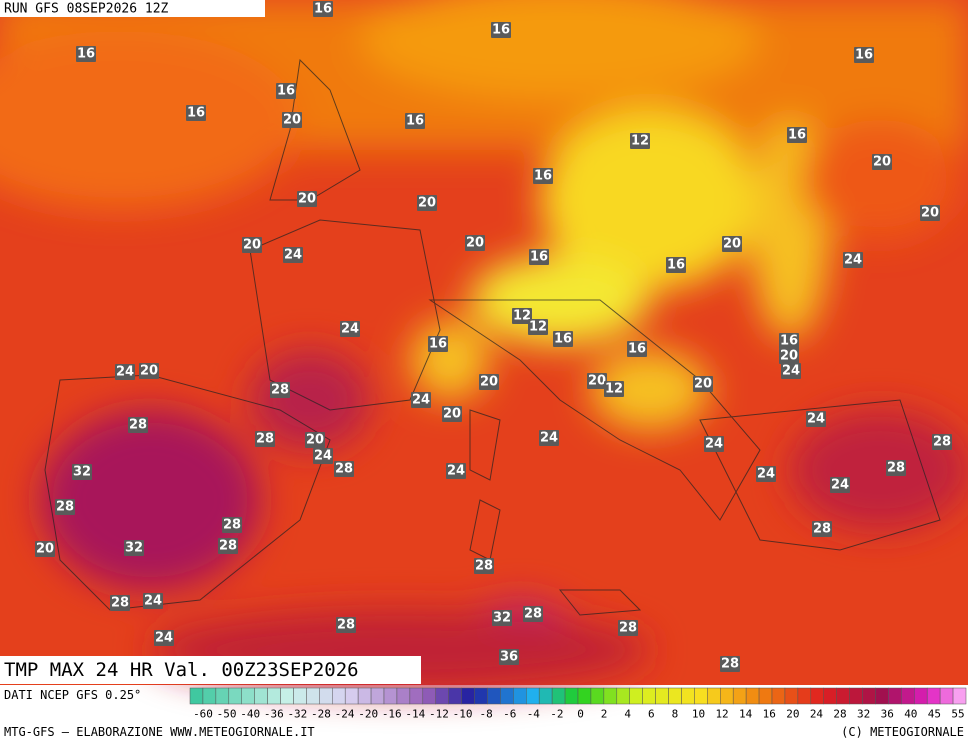 The height and width of the screenshot is (745, 968). Describe the element at coordinates (746, 714) in the screenshot. I see `scale-label: 14` at that location.